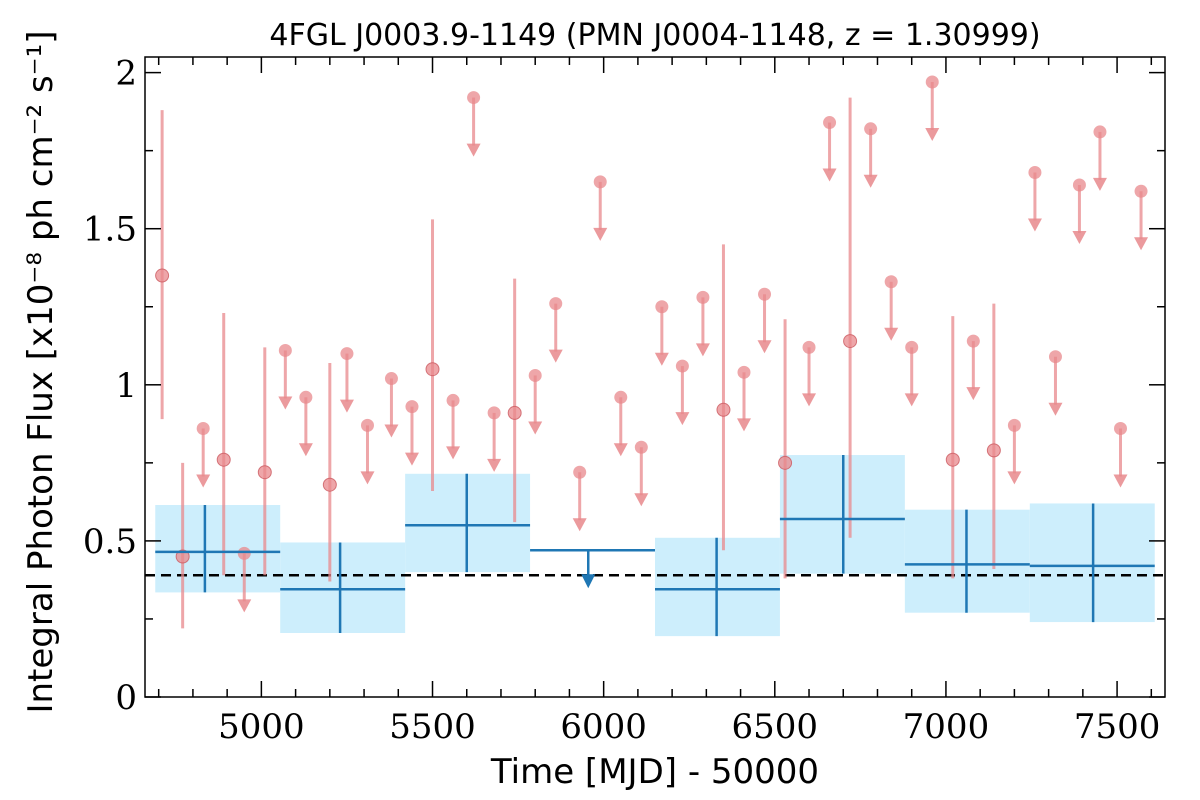 This screenshot has height=800, width=1200. I want to click on y-axis-label: Integral Photon Flux [x10⁻⁸ ph cm⁻² s⁻¹], so click(41, 371).